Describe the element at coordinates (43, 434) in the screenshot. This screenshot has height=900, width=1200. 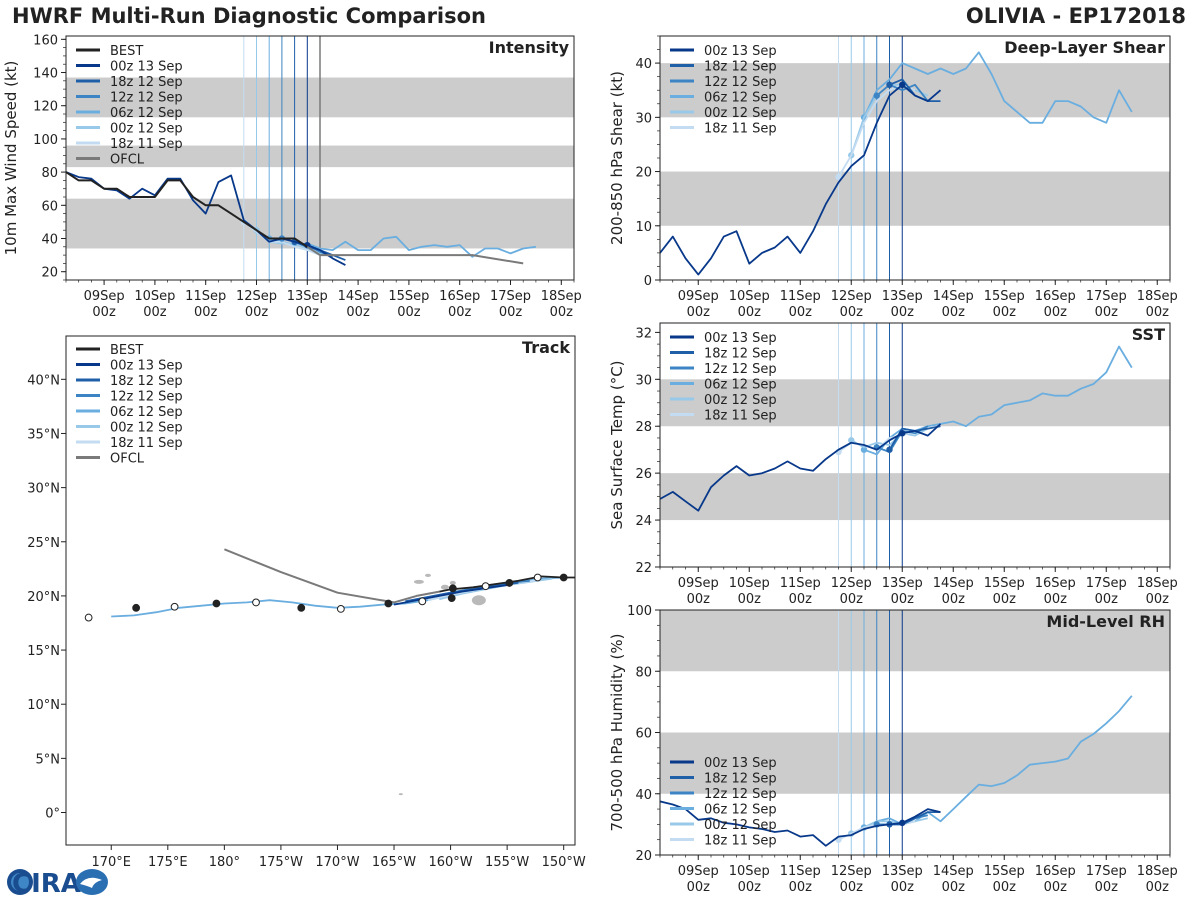
I see `y-tick-label: 35°N` at that location.